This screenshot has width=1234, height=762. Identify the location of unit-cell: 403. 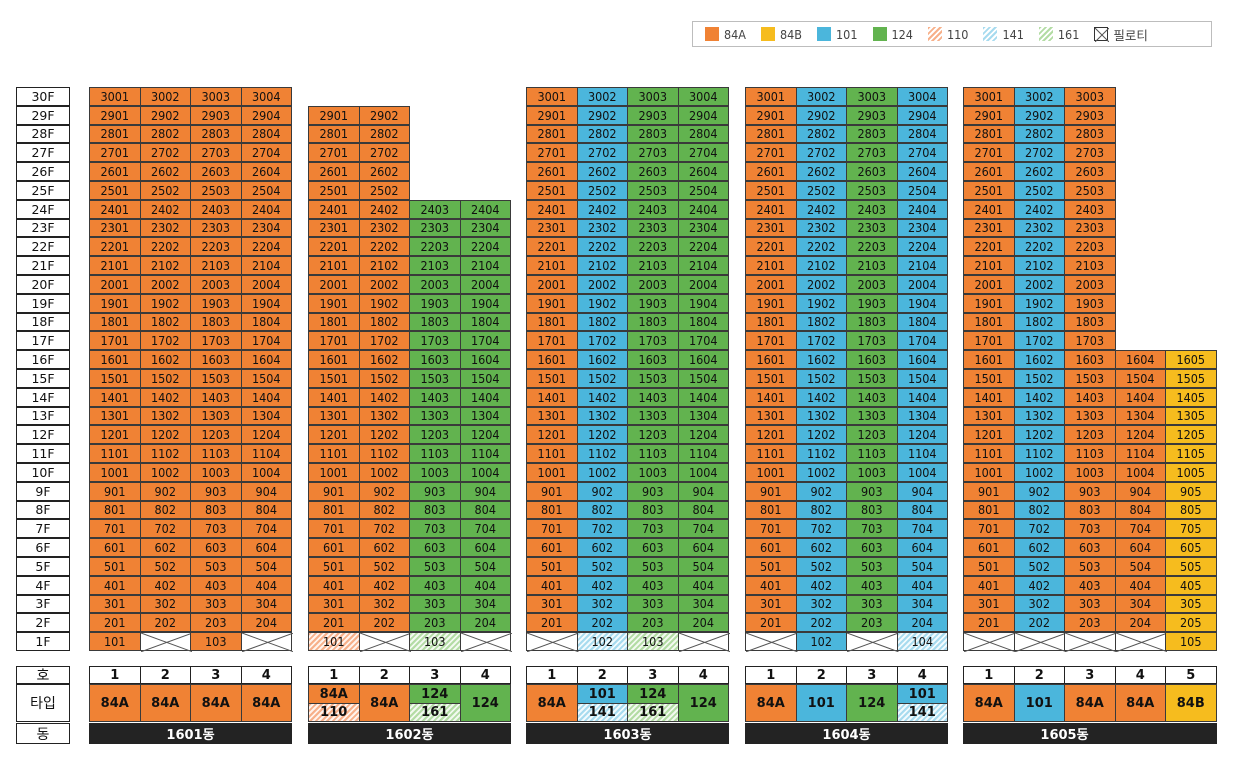
(653, 585).